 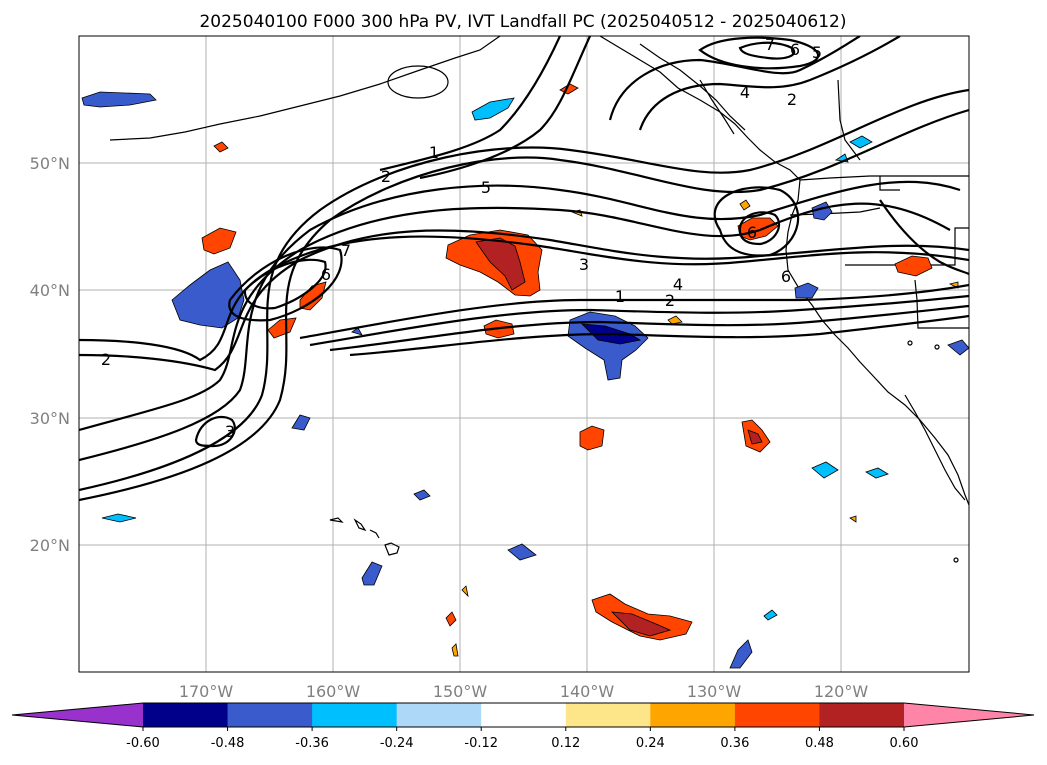 I want to click on lat-tick-label: 50°N, so click(x=50, y=163).